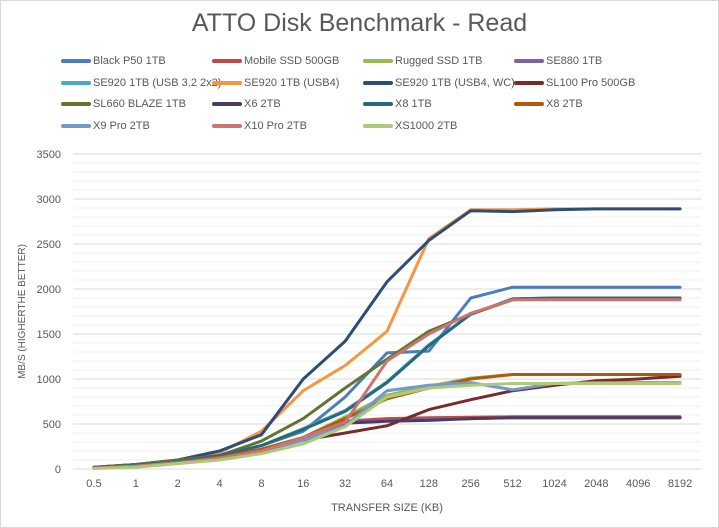 Image resolution: width=719 pixels, height=528 pixels. I want to click on legend-item: Rugged SSD 1TB, so click(422, 61).